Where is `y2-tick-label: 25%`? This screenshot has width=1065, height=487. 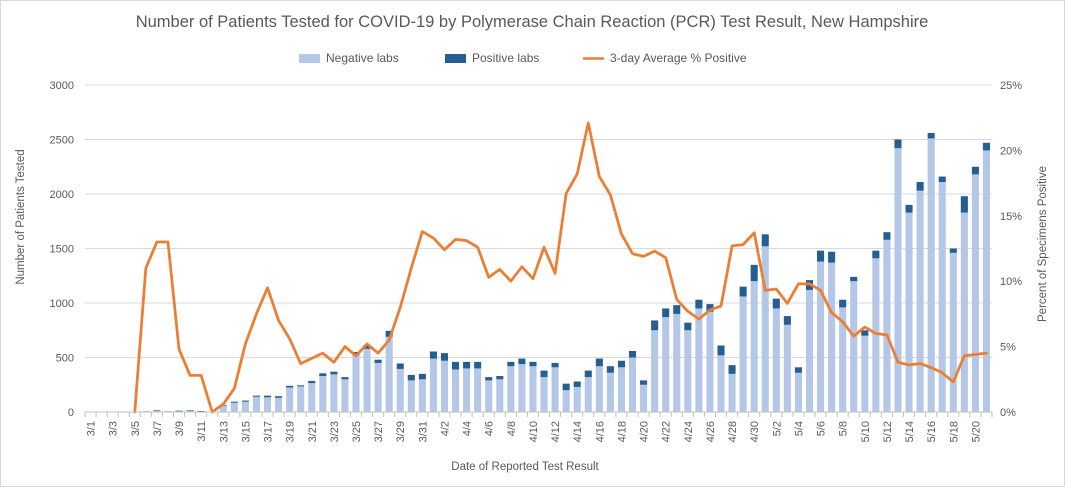 y2-tick-label: 25% is located at coordinates (1011, 86).